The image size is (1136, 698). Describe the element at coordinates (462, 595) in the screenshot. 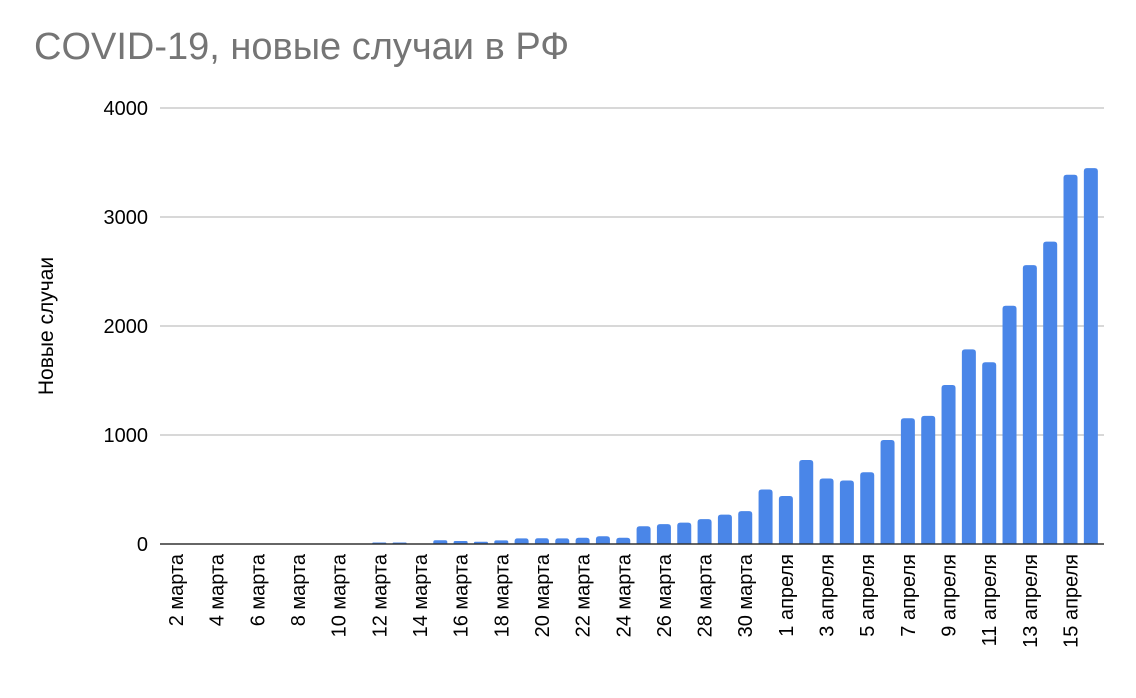

I see `x-tick-label: 16 марта` at that location.